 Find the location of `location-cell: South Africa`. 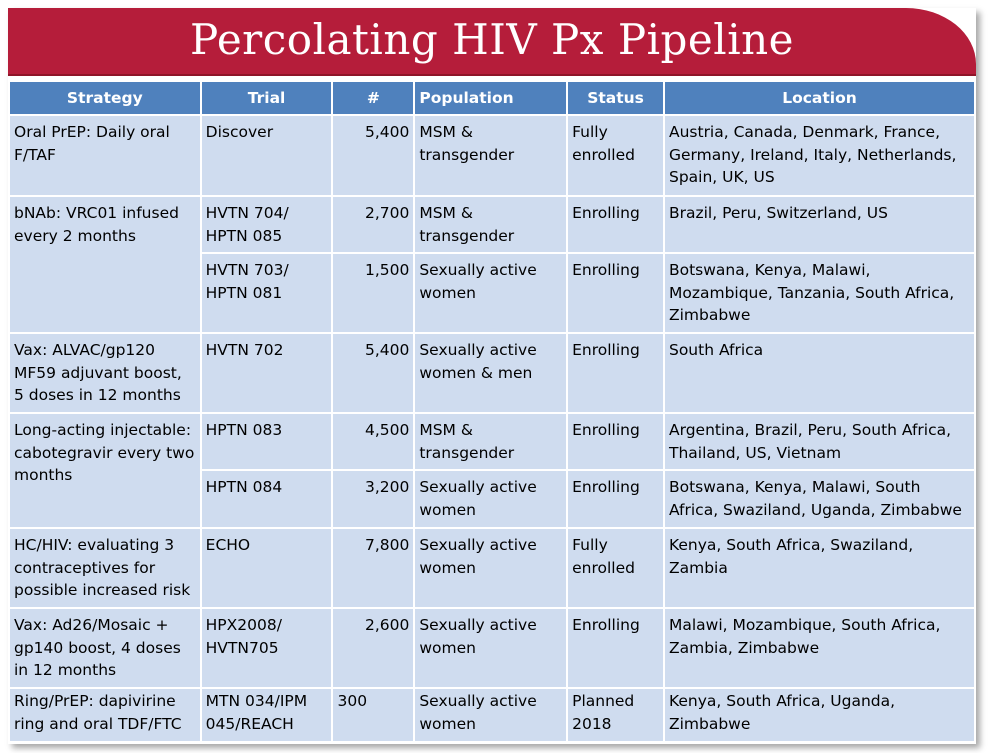

location-cell: South Africa is located at coordinates (819, 373).